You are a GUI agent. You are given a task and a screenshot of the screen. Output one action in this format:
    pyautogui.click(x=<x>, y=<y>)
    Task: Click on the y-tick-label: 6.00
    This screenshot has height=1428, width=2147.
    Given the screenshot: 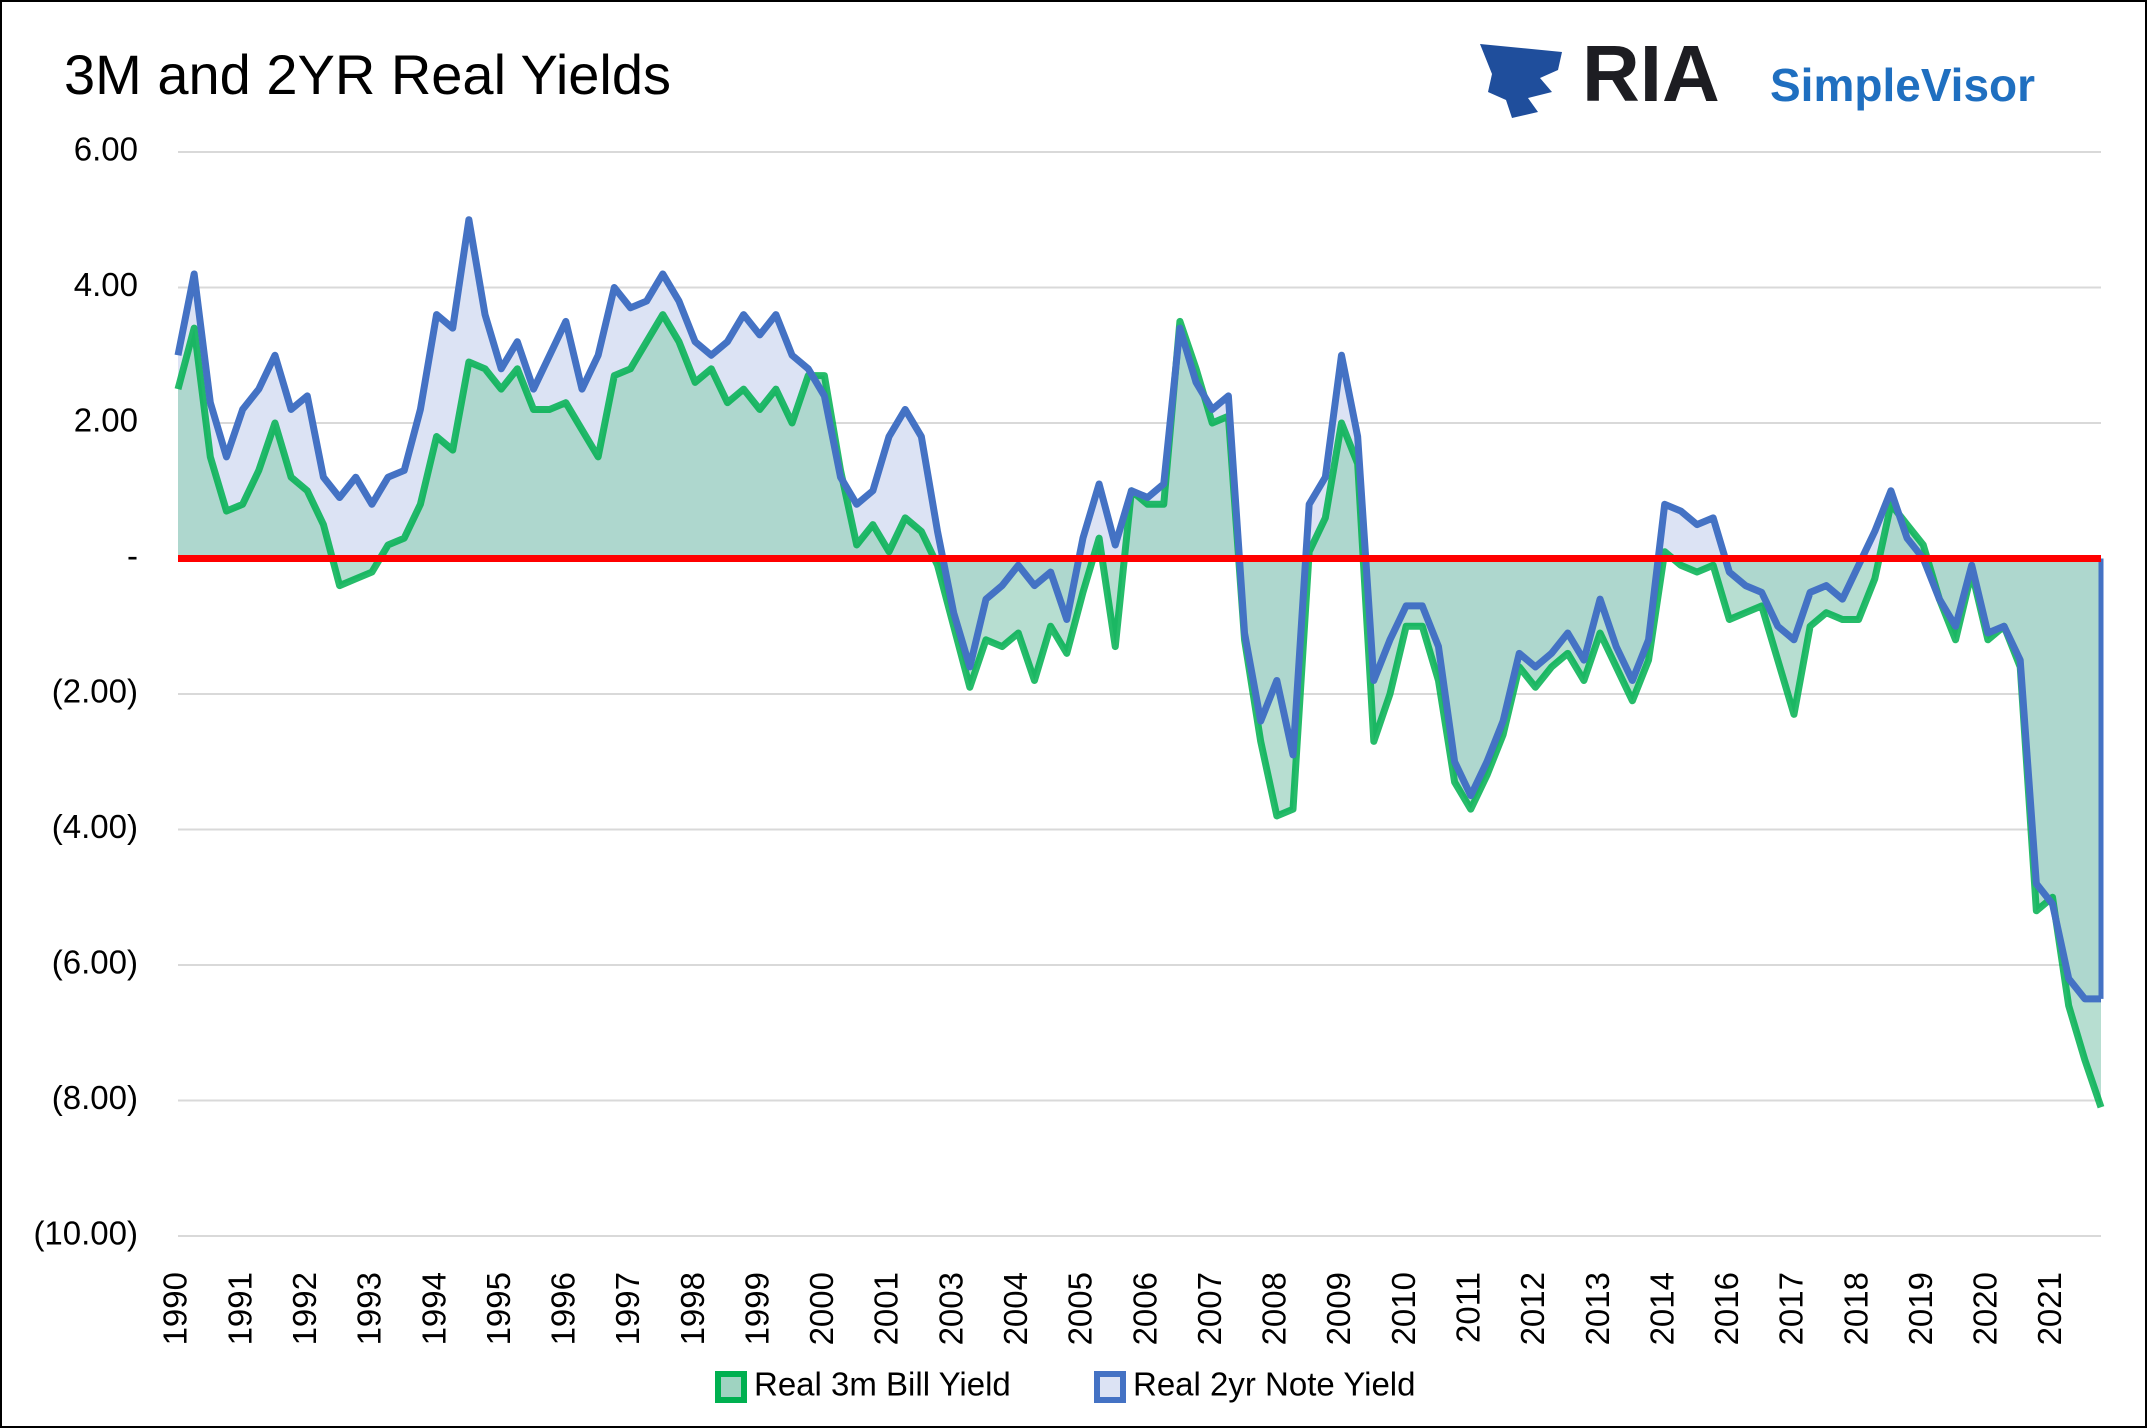 What is the action you would take?
    pyautogui.click(x=106, y=149)
    